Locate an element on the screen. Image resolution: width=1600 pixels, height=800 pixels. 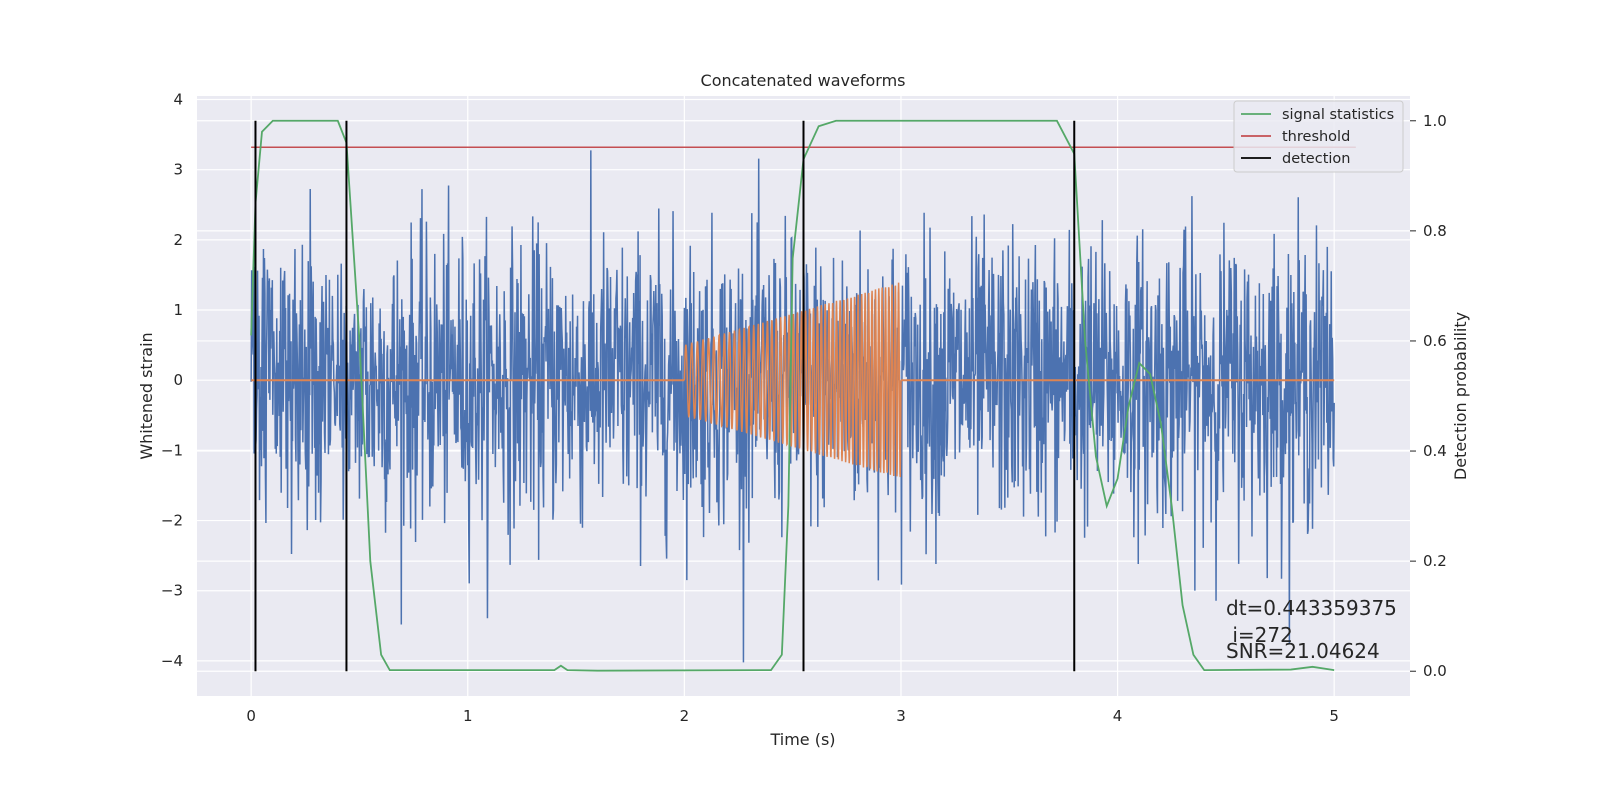
x-axis-label: Time (s) is located at coordinates (802, 739).